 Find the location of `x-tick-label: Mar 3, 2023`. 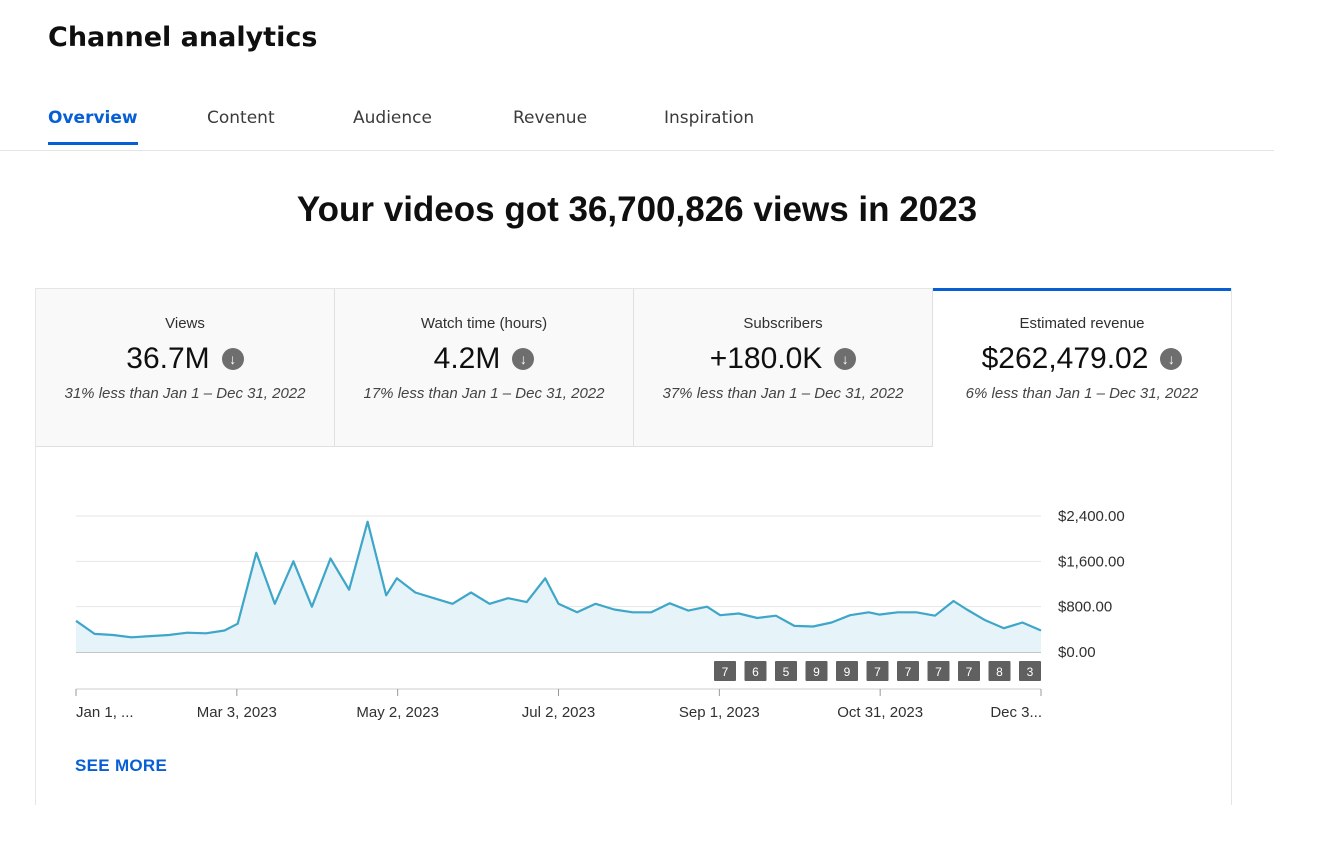

x-tick-label: Mar 3, 2023 is located at coordinates (237, 712).